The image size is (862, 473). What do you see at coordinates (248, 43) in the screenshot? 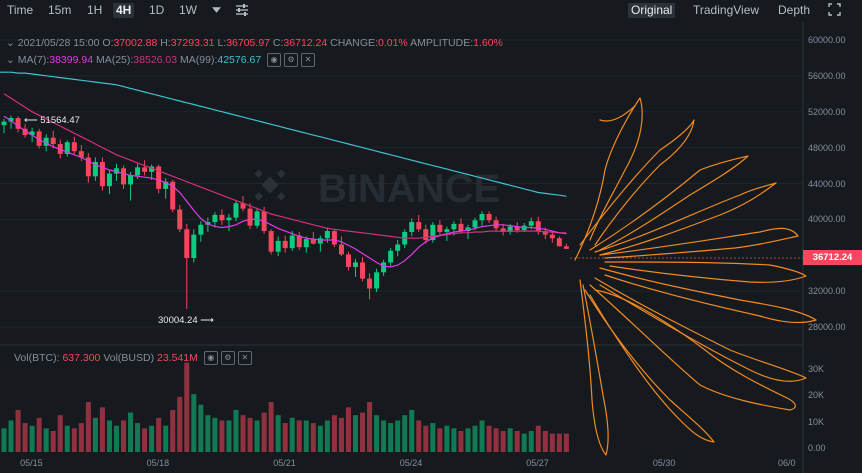
I see `low-value-info: 36705.97` at bounding box center [248, 43].